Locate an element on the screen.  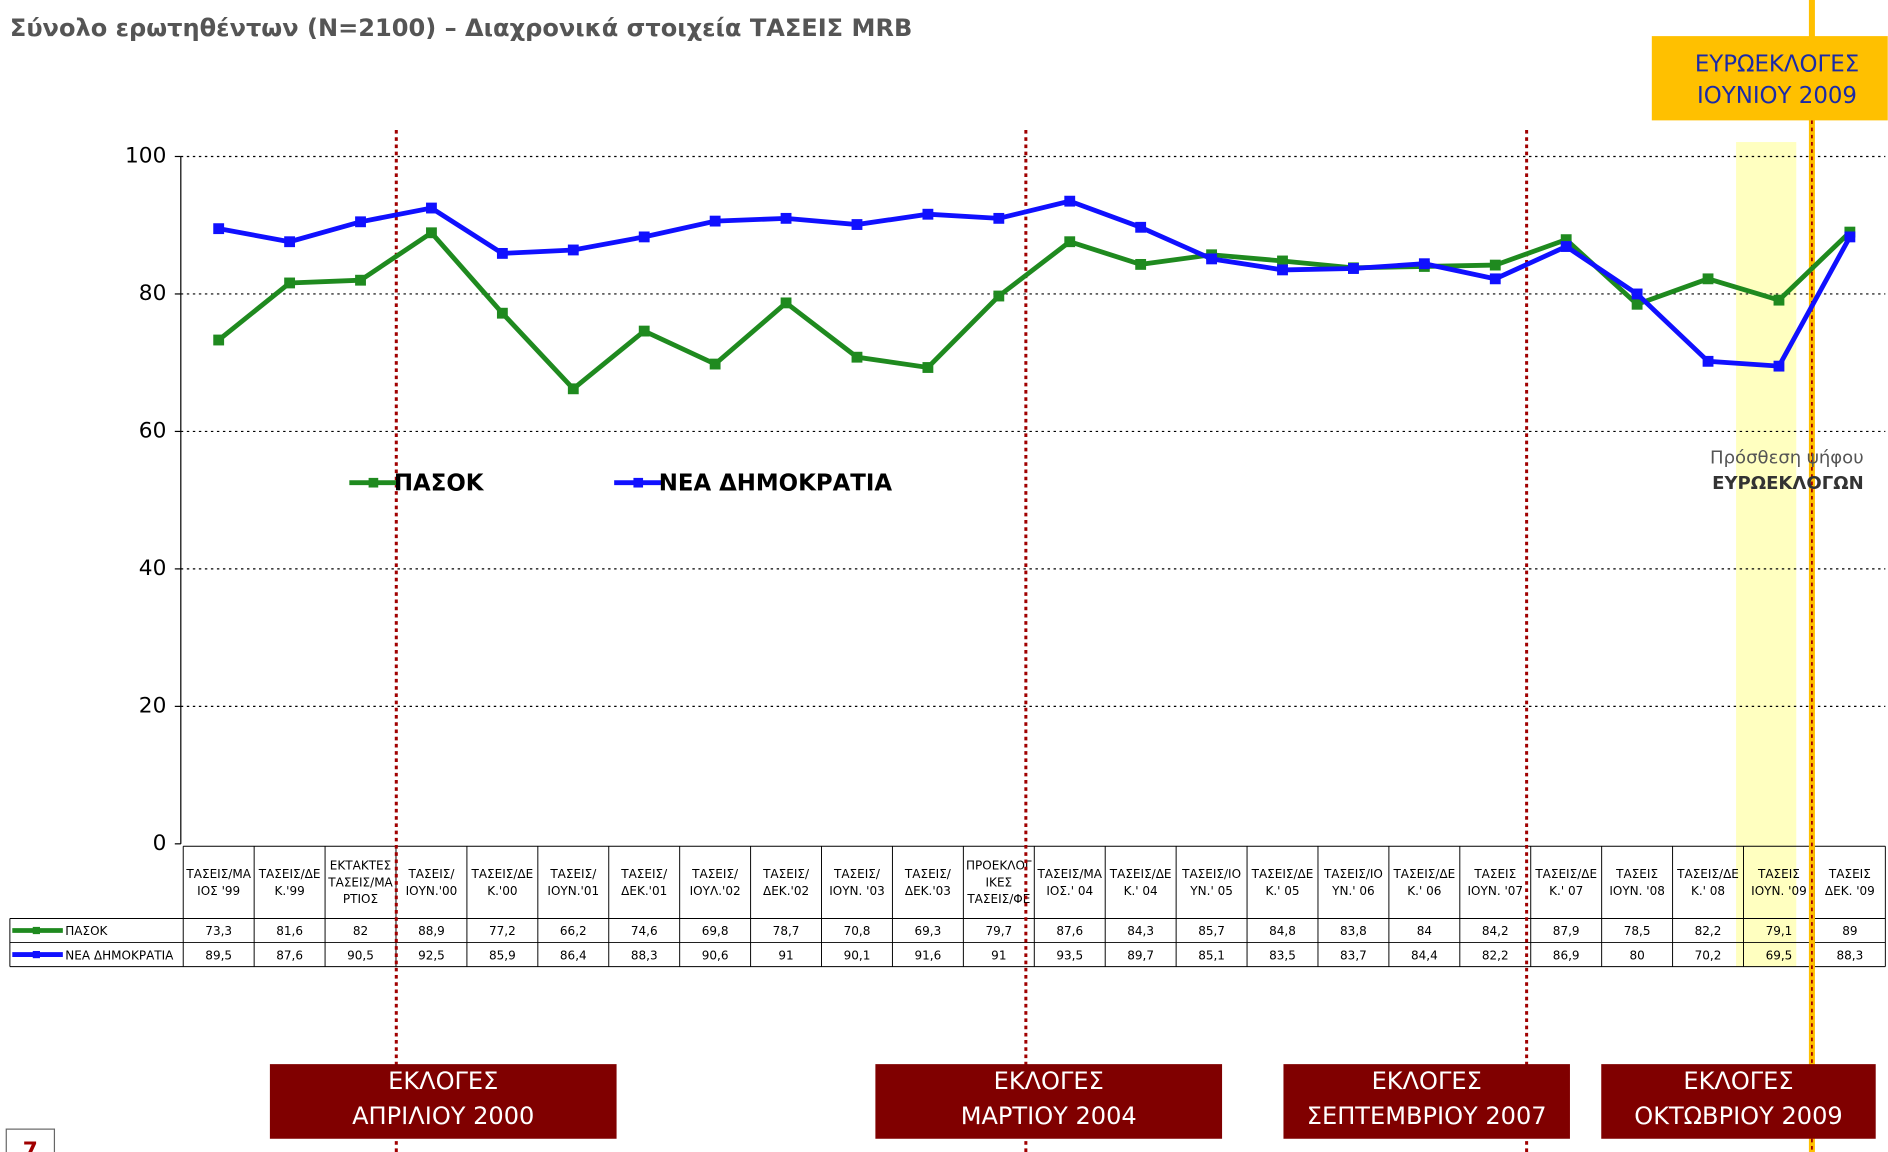
y-tick-label: 60 is located at coordinates (153, 430).